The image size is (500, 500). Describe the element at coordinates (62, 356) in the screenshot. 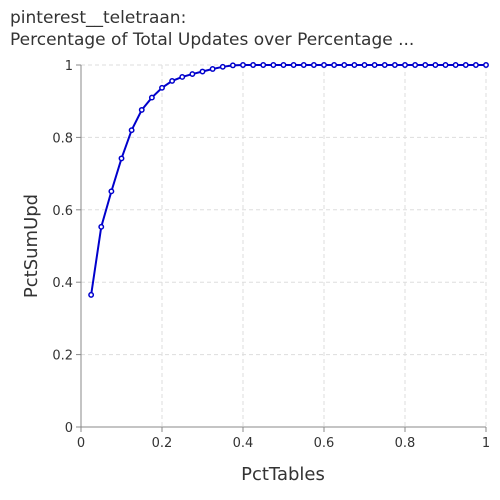

I see `y-tick-label: 0.2` at that location.